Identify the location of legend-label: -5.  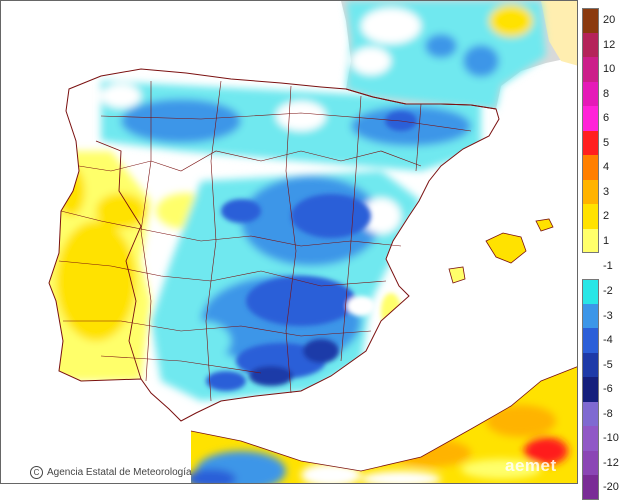
(608, 364).